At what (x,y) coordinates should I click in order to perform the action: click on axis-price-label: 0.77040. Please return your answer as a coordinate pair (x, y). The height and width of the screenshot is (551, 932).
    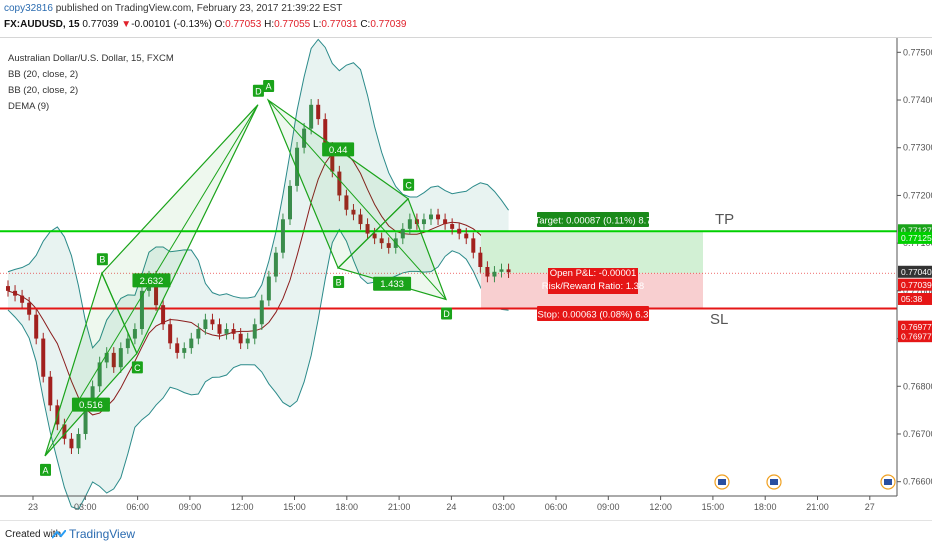
    Looking at the image, I should click on (916, 272).